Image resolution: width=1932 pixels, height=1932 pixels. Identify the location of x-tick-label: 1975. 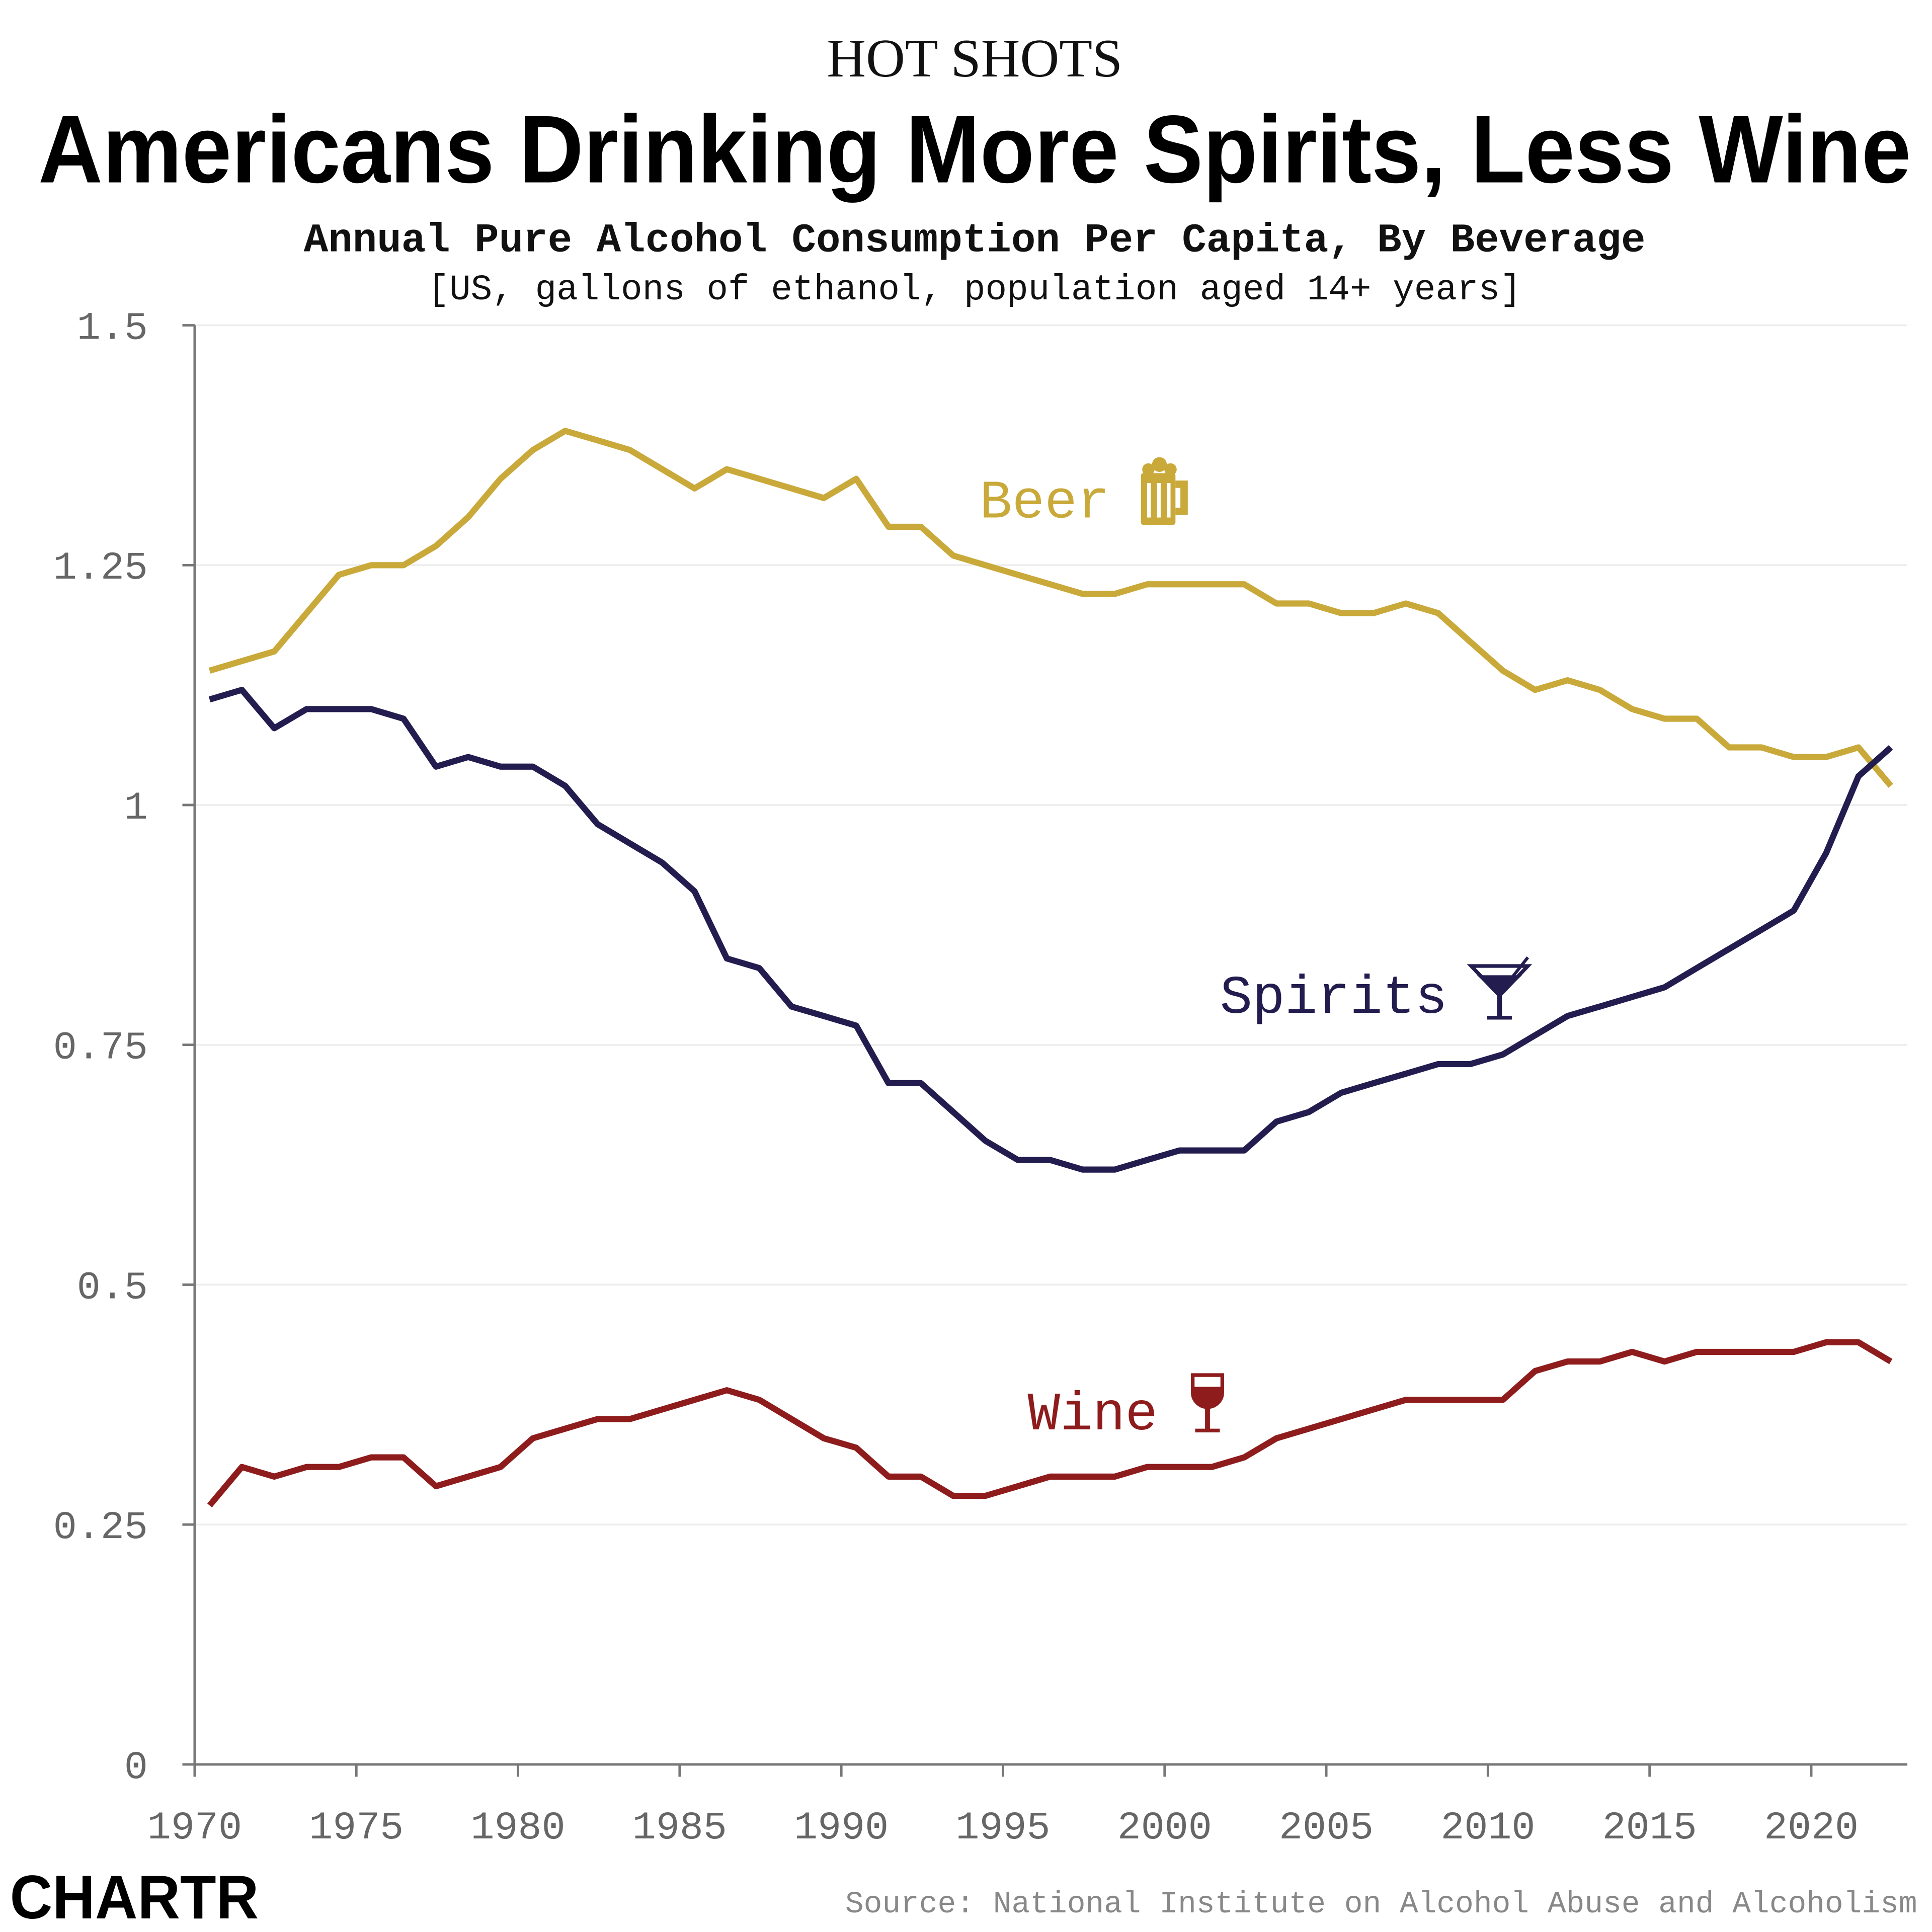
(356, 1828).